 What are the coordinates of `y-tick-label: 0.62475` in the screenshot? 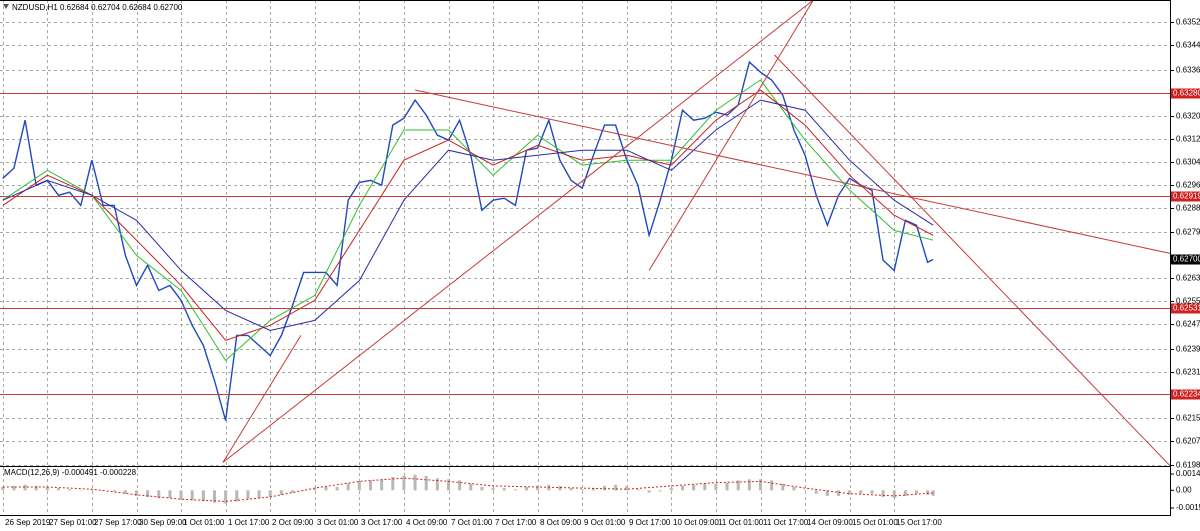 It's located at (1188, 324).